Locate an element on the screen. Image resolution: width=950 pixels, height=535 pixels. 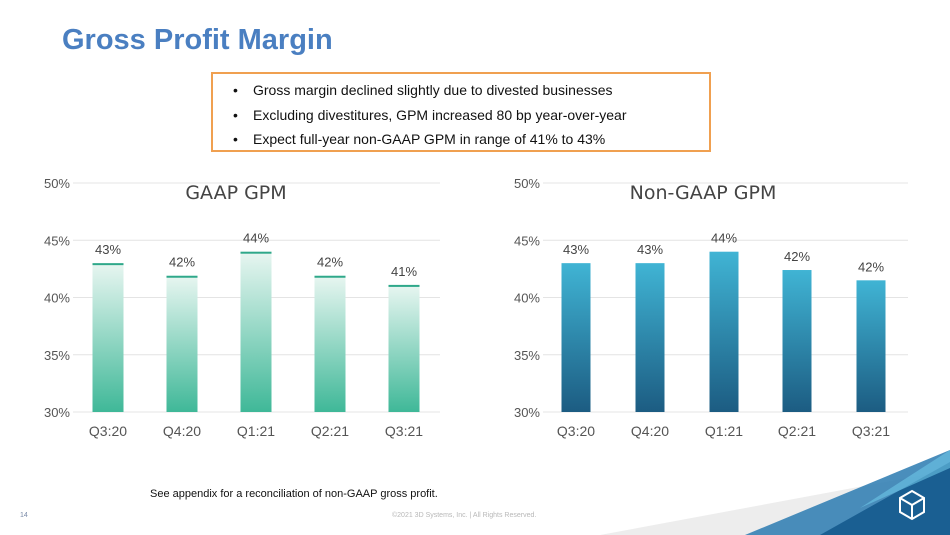
slide-title: Gross Profit Margin is located at coordinates (197, 40).